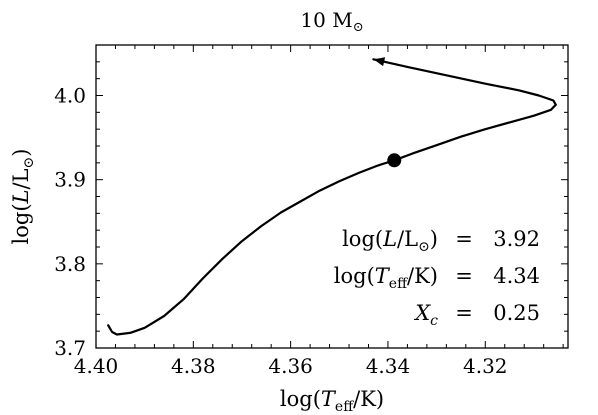 The width and height of the screenshot is (598, 415). I want to click on annotation-row: log(L/L⊙) = 3.92, so click(441, 241).